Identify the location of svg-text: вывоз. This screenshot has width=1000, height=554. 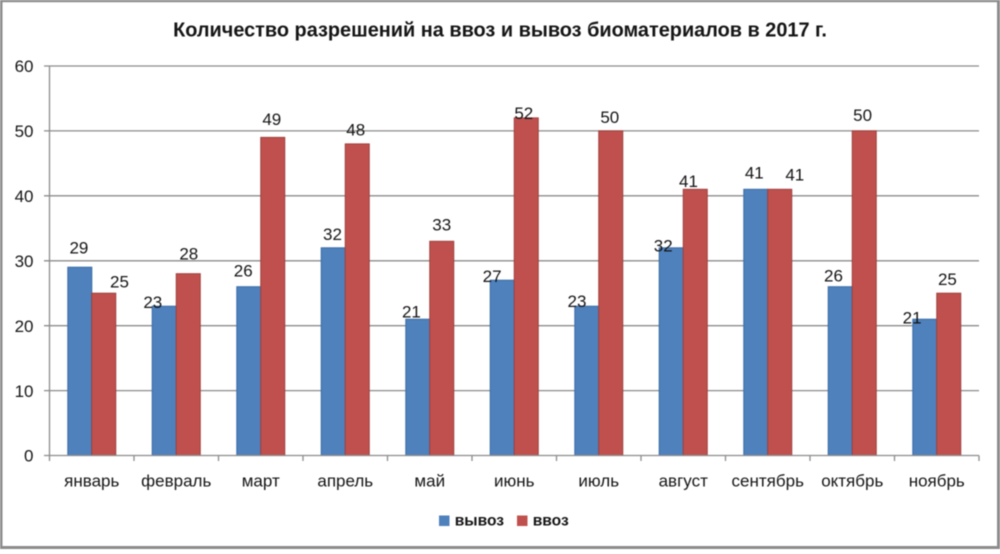
(480, 521).